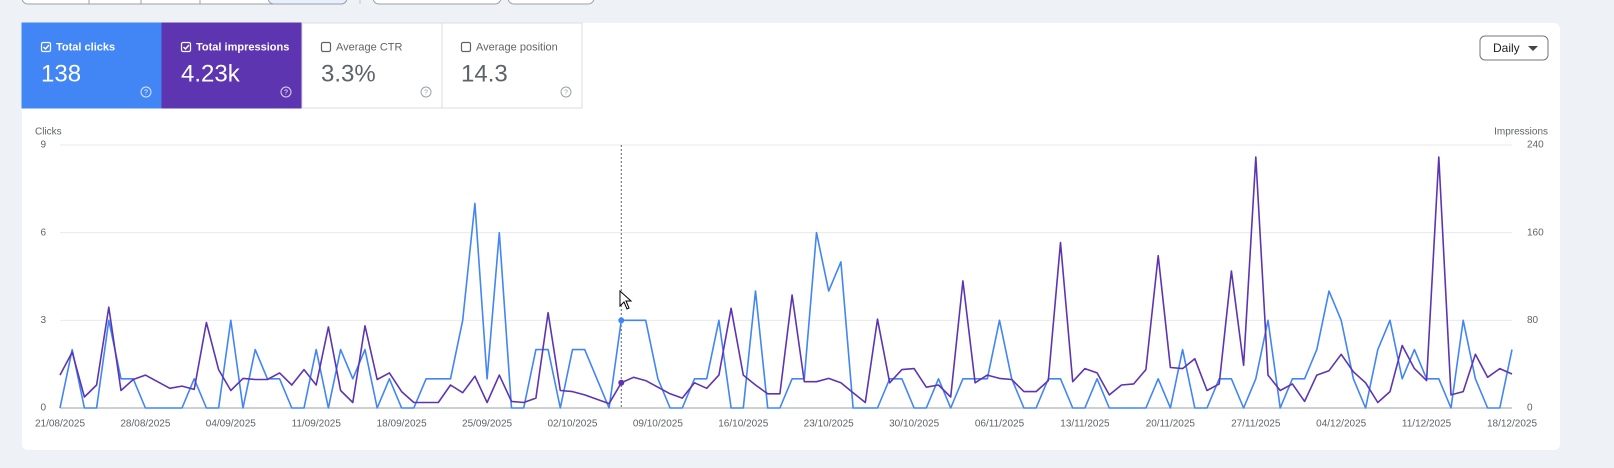 Image resolution: width=1614 pixels, height=468 pixels. What do you see at coordinates (1085, 424) in the screenshot?
I see `x-tick-label: 13/11/2025` at bounding box center [1085, 424].